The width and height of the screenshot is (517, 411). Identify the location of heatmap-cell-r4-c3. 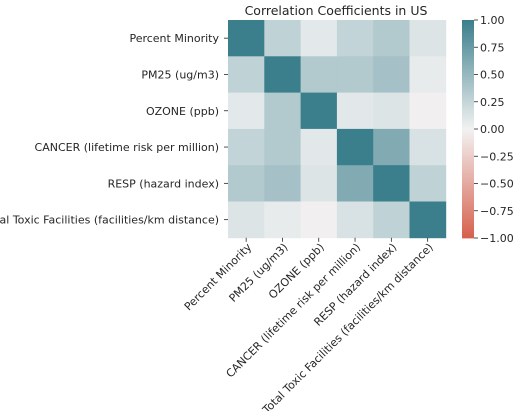
(355, 183).